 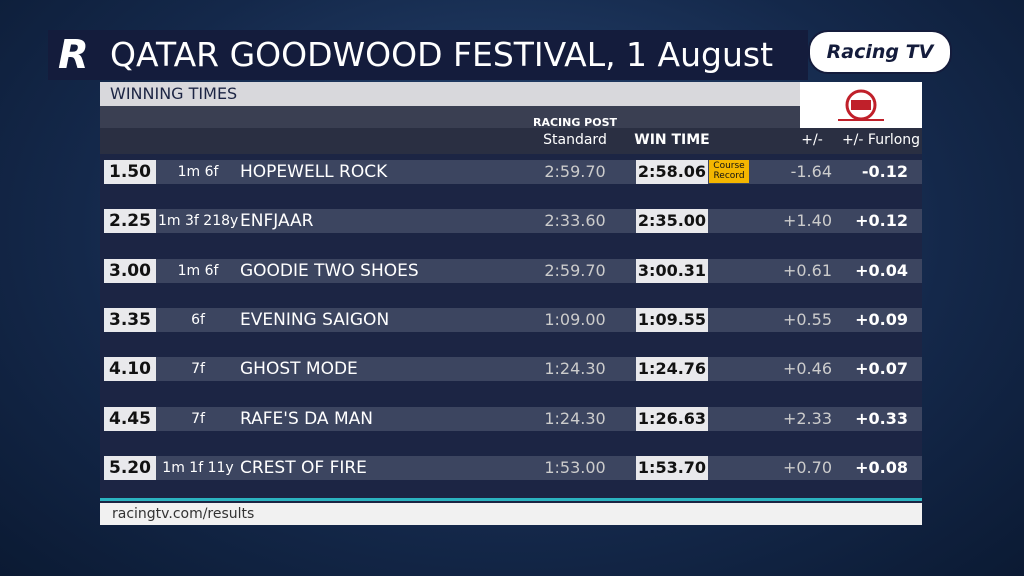 What do you see at coordinates (807, 369) in the screenshot?
I see `diff: +0.46` at bounding box center [807, 369].